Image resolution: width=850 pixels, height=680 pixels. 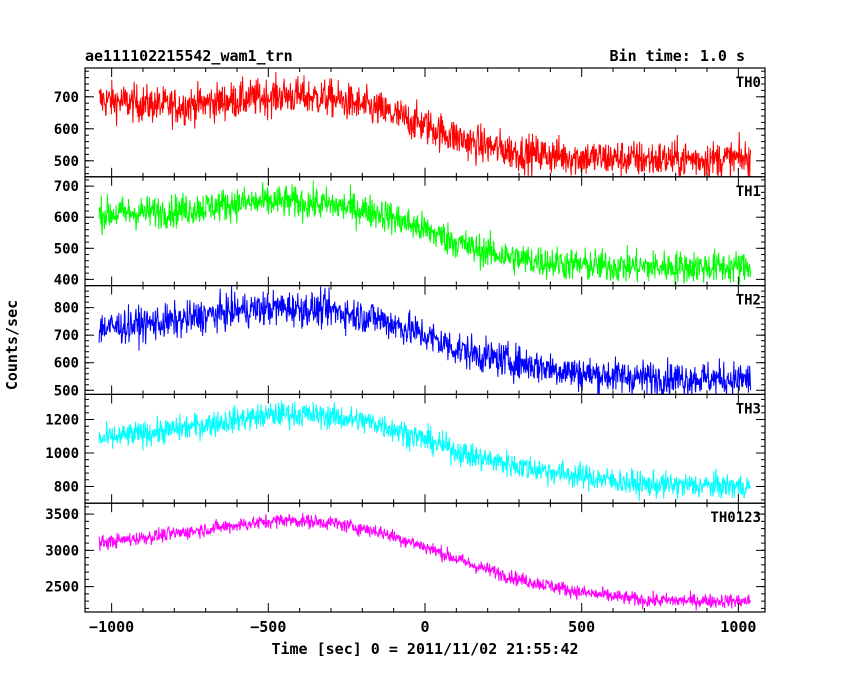 I want to click on bin-time-label: Bin time: 1.0 s, so click(x=677, y=56).